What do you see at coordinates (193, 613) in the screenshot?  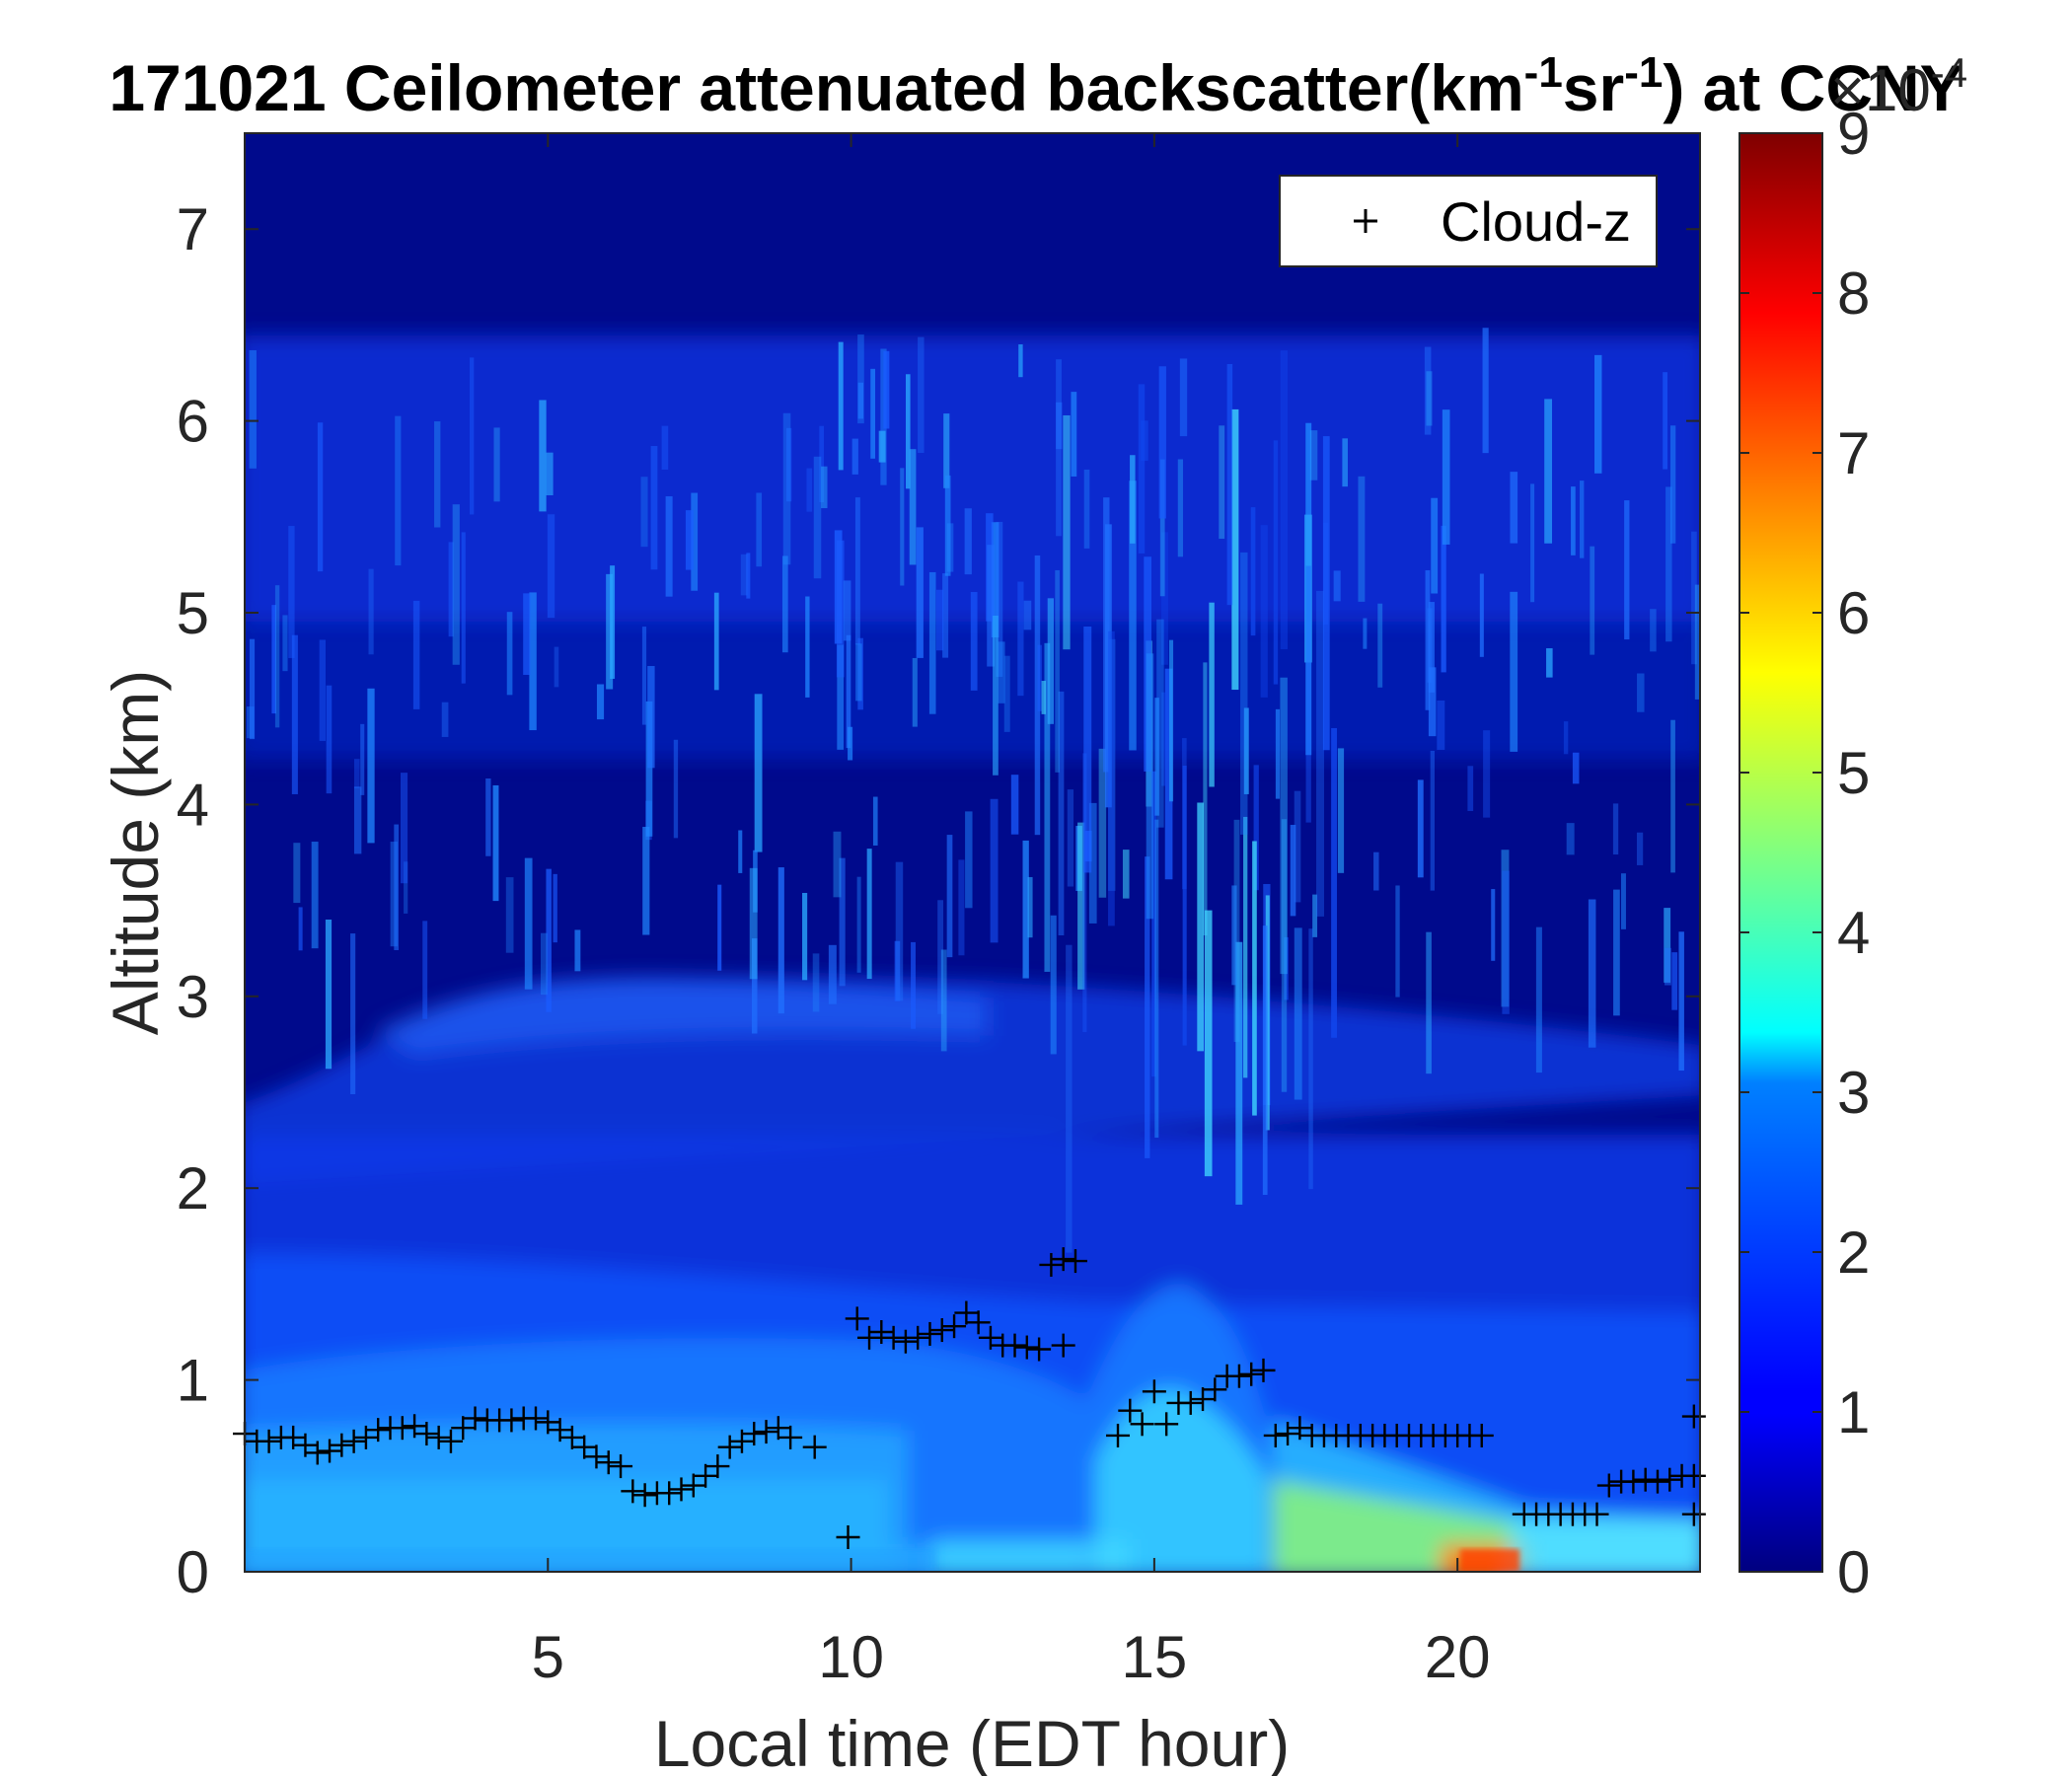 I see `y-tick-label: 5` at bounding box center [193, 613].